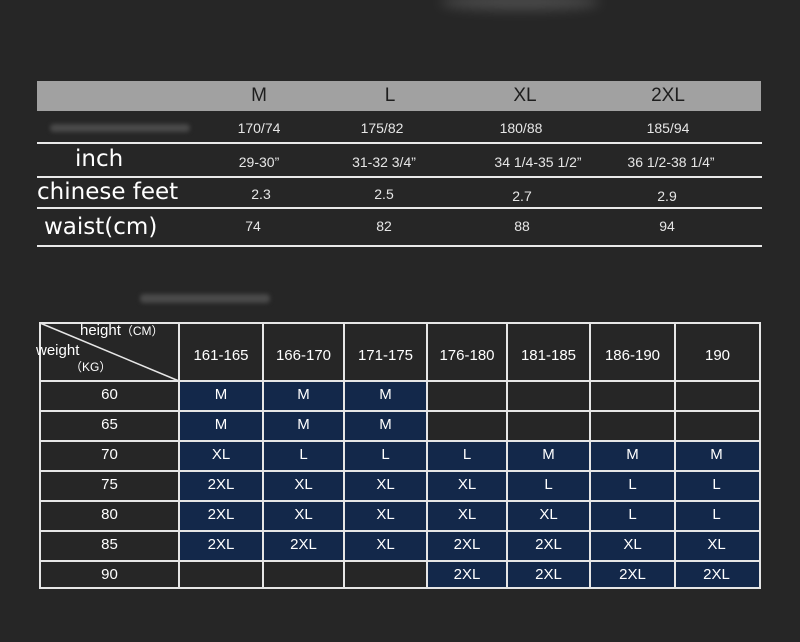 The image size is (800, 642). What do you see at coordinates (520, 5) in the screenshot?
I see `top-glow` at bounding box center [520, 5].